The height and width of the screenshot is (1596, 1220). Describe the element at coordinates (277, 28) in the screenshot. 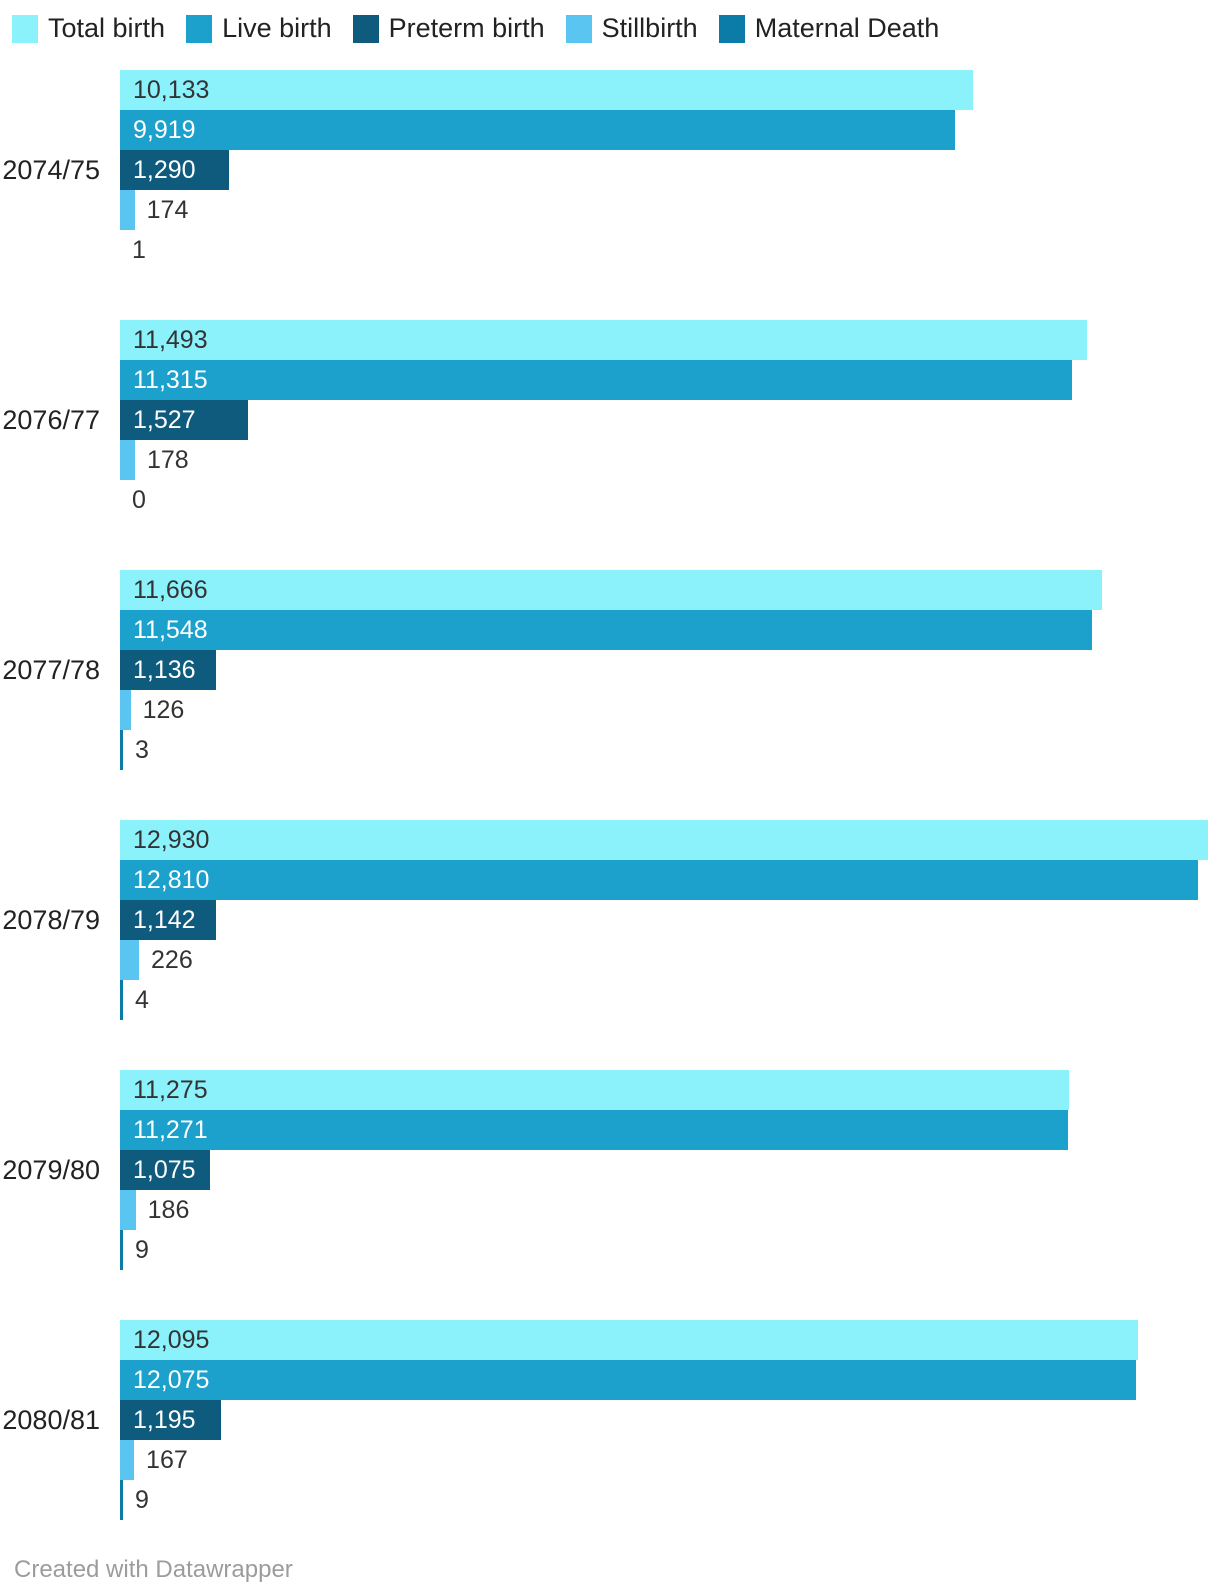

I see `legend-label: Live birth` at that location.